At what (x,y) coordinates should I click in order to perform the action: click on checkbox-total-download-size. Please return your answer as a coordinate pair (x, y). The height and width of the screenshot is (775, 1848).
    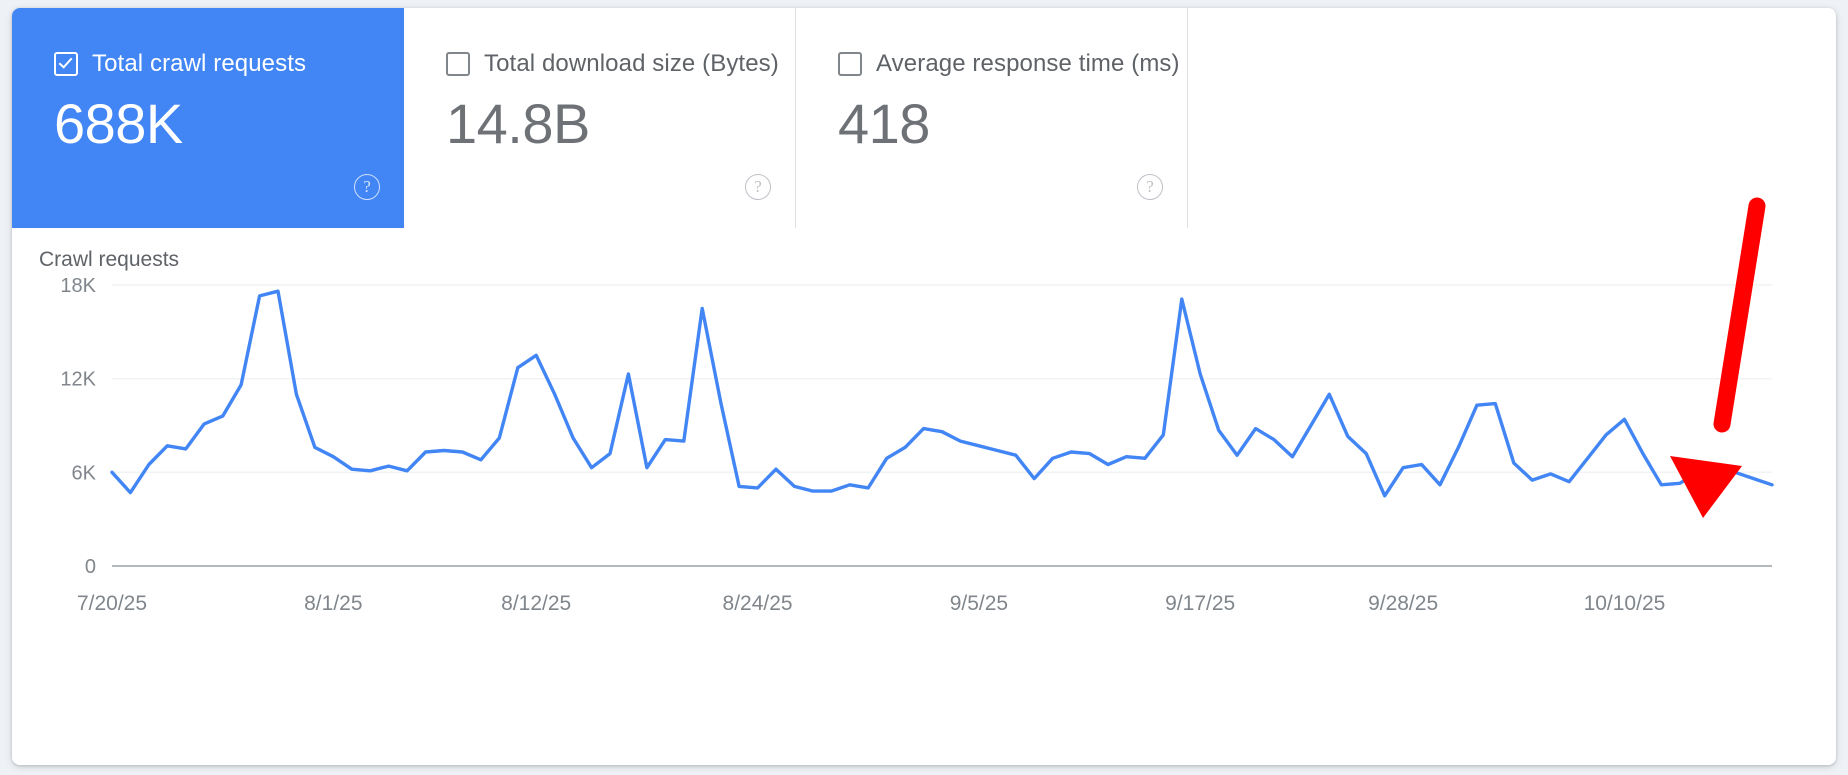
    Looking at the image, I should click on (458, 64).